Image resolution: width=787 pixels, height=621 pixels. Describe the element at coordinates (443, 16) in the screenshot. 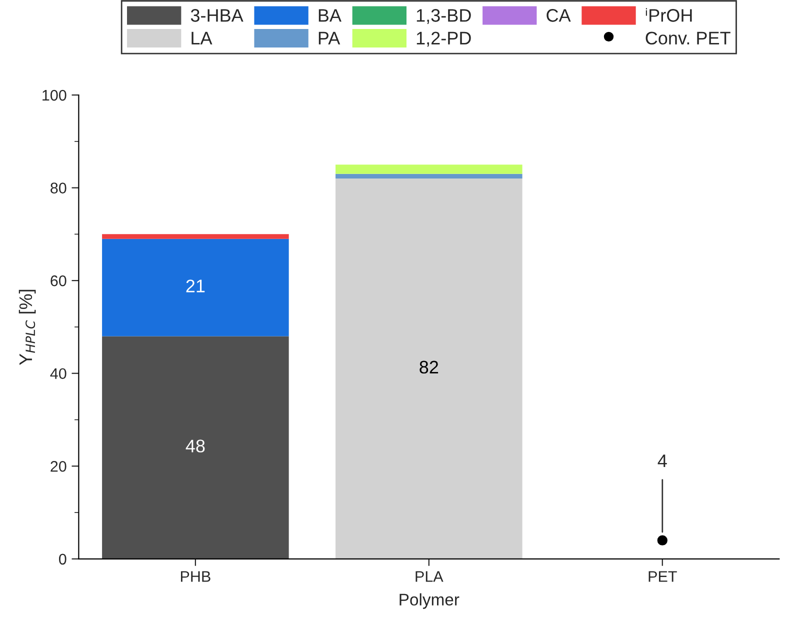

I see `legend-label: 1,3-BD` at that location.